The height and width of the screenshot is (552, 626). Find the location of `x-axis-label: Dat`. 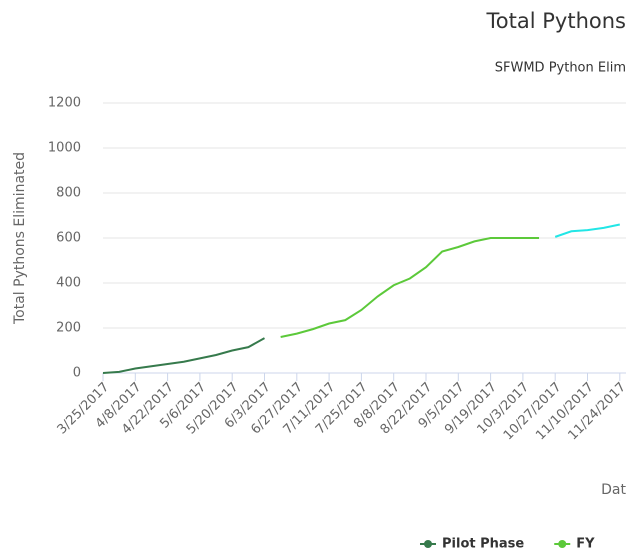

x-axis-label: Dat is located at coordinates (613, 490).